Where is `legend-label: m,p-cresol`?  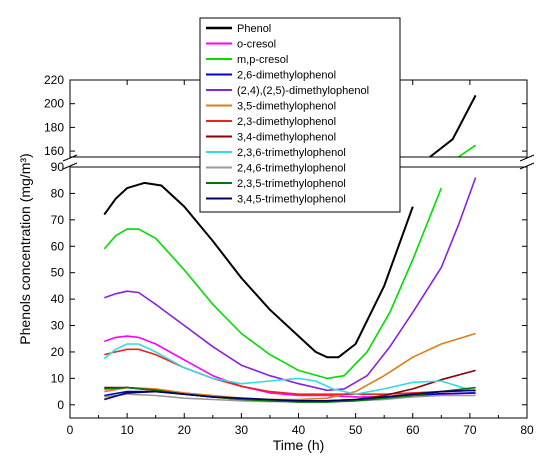
legend-label: m,p-cresol is located at coordinates (262, 60).